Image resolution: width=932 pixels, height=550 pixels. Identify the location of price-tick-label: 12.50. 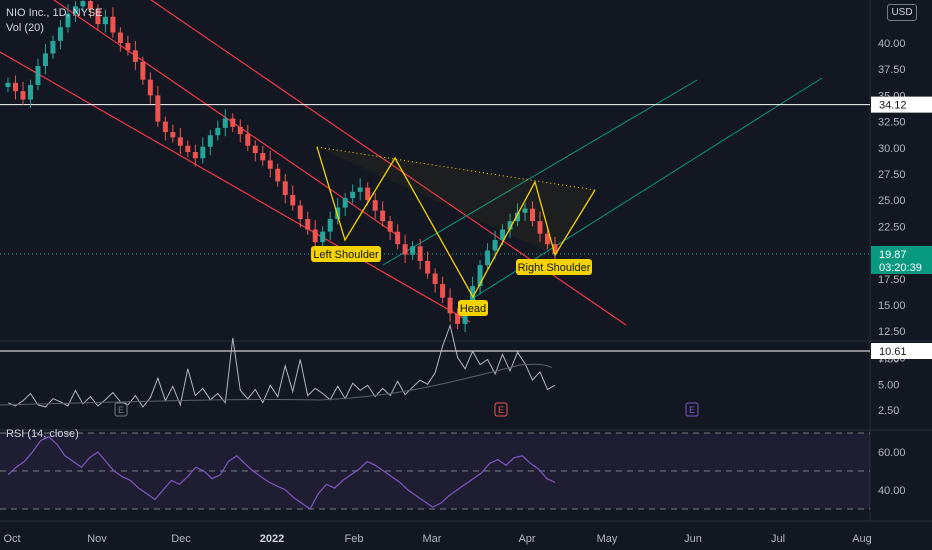
(892, 332).